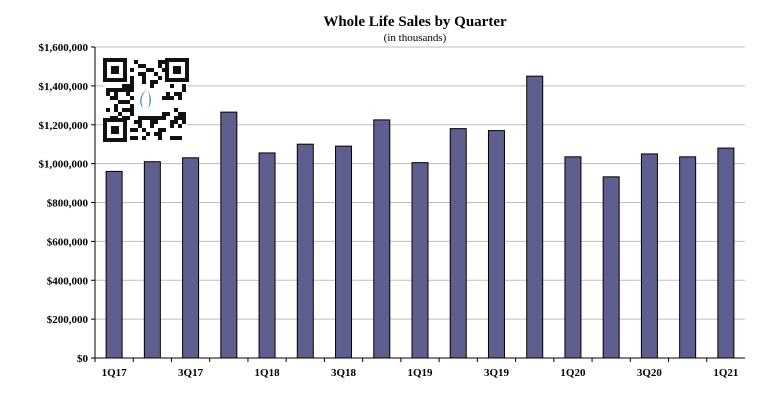 The width and height of the screenshot is (770, 409). Describe the element at coordinates (64, 87) in the screenshot. I see `y-tick-label: $1,400,000` at that location.